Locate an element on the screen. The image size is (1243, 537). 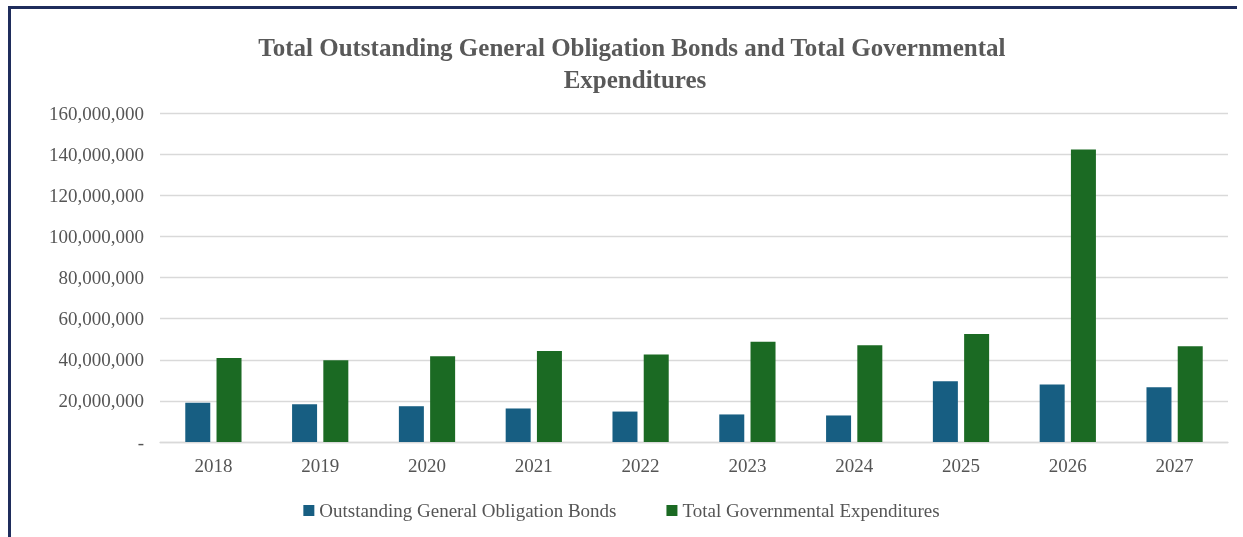
x-tick-label: 2022 is located at coordinates (640, 465).